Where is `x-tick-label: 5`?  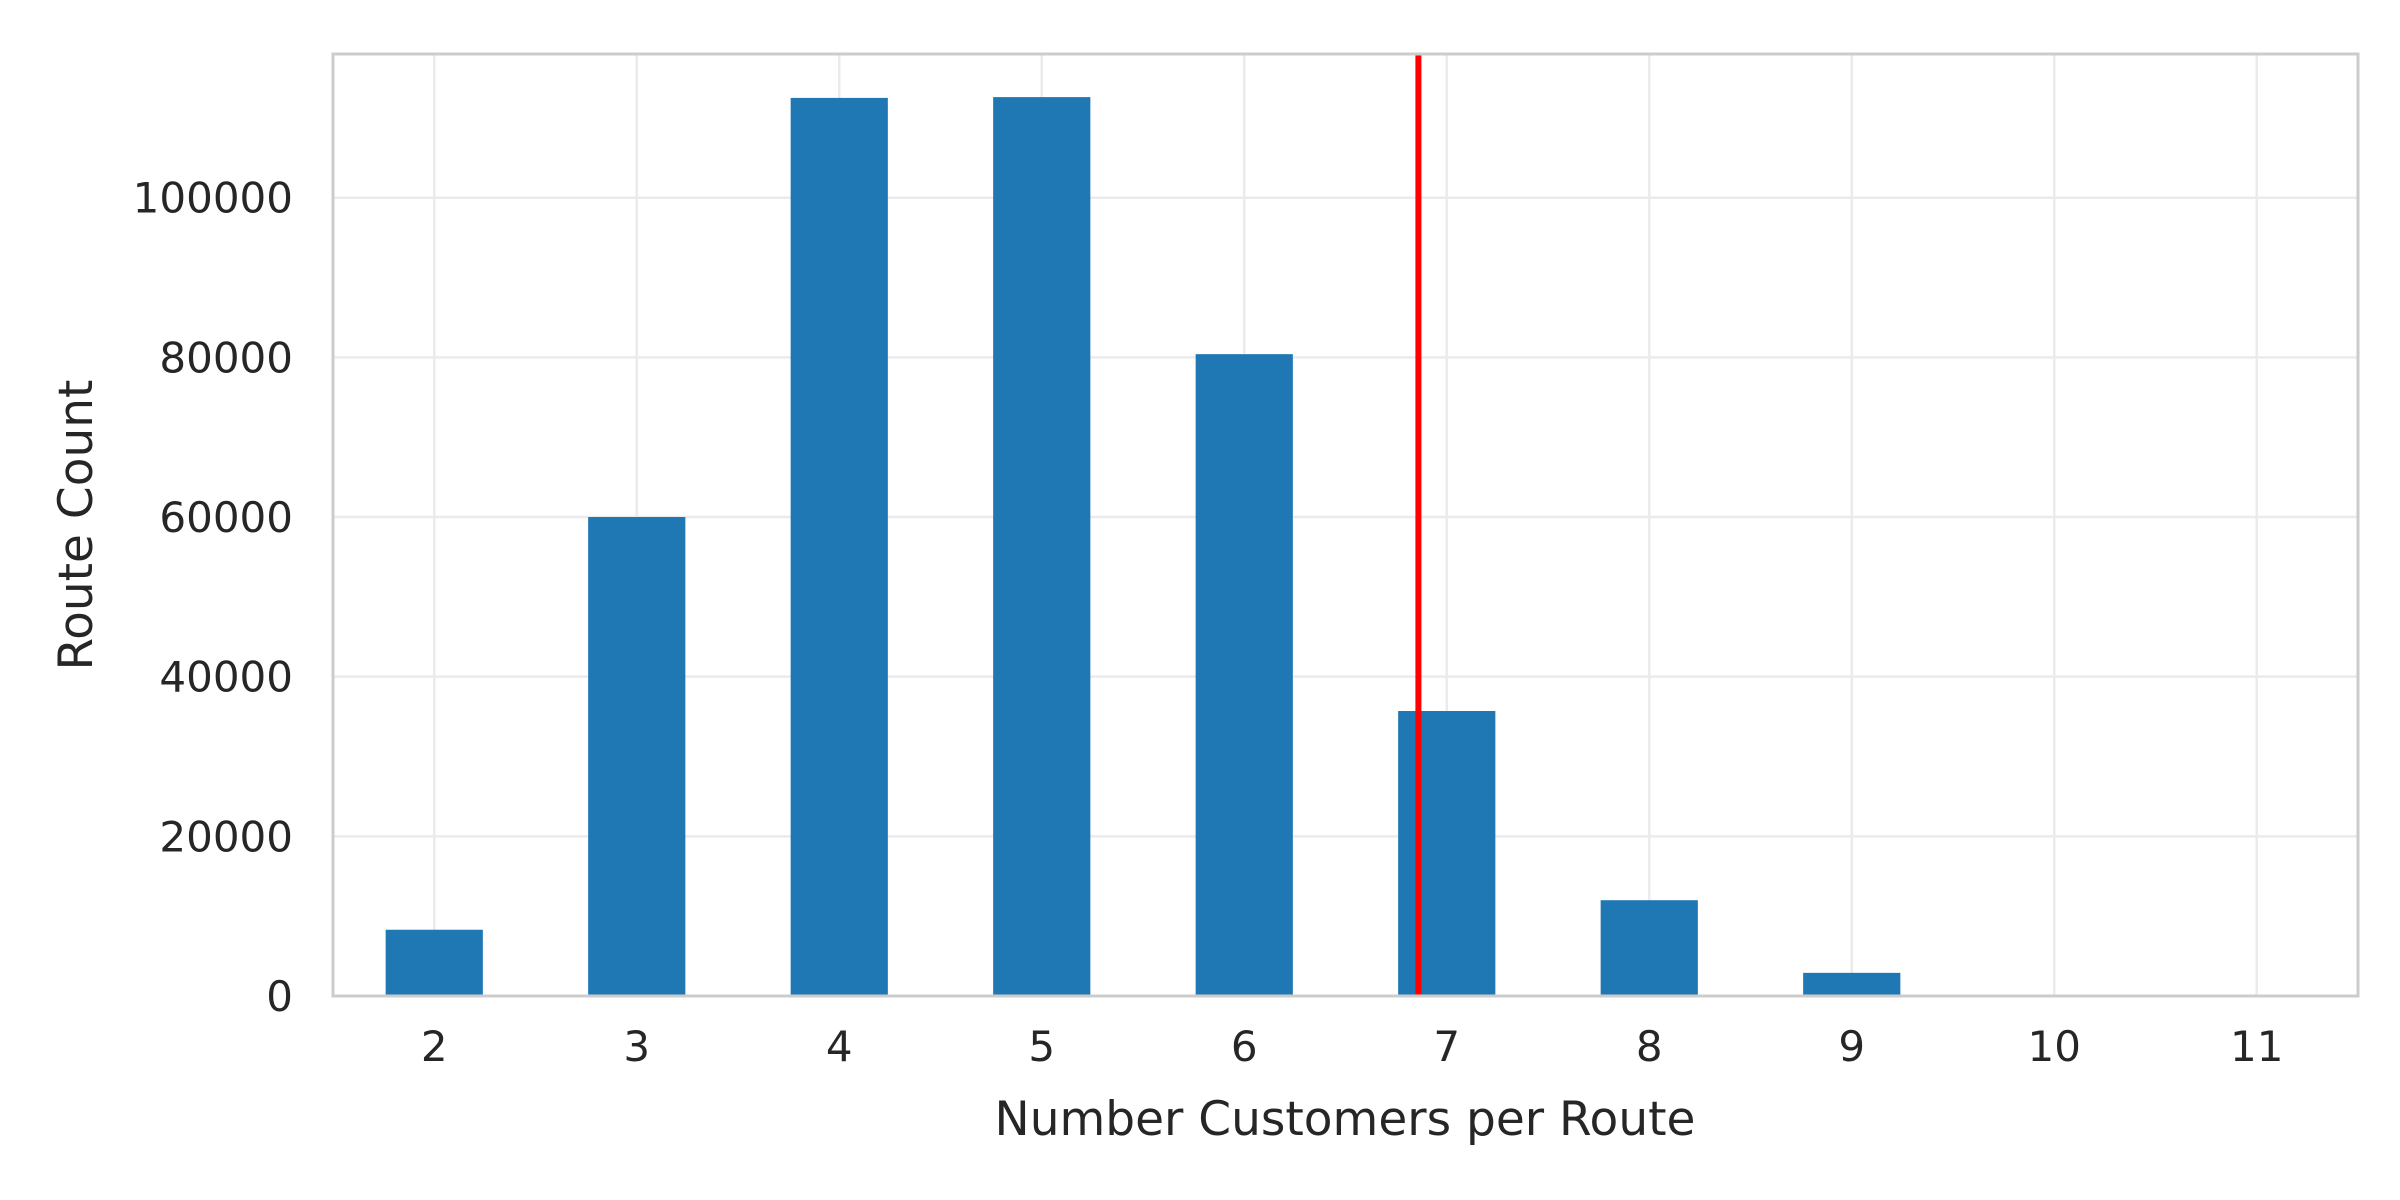
x-tick-label: 5 is located at coordinates (1041, 1046).